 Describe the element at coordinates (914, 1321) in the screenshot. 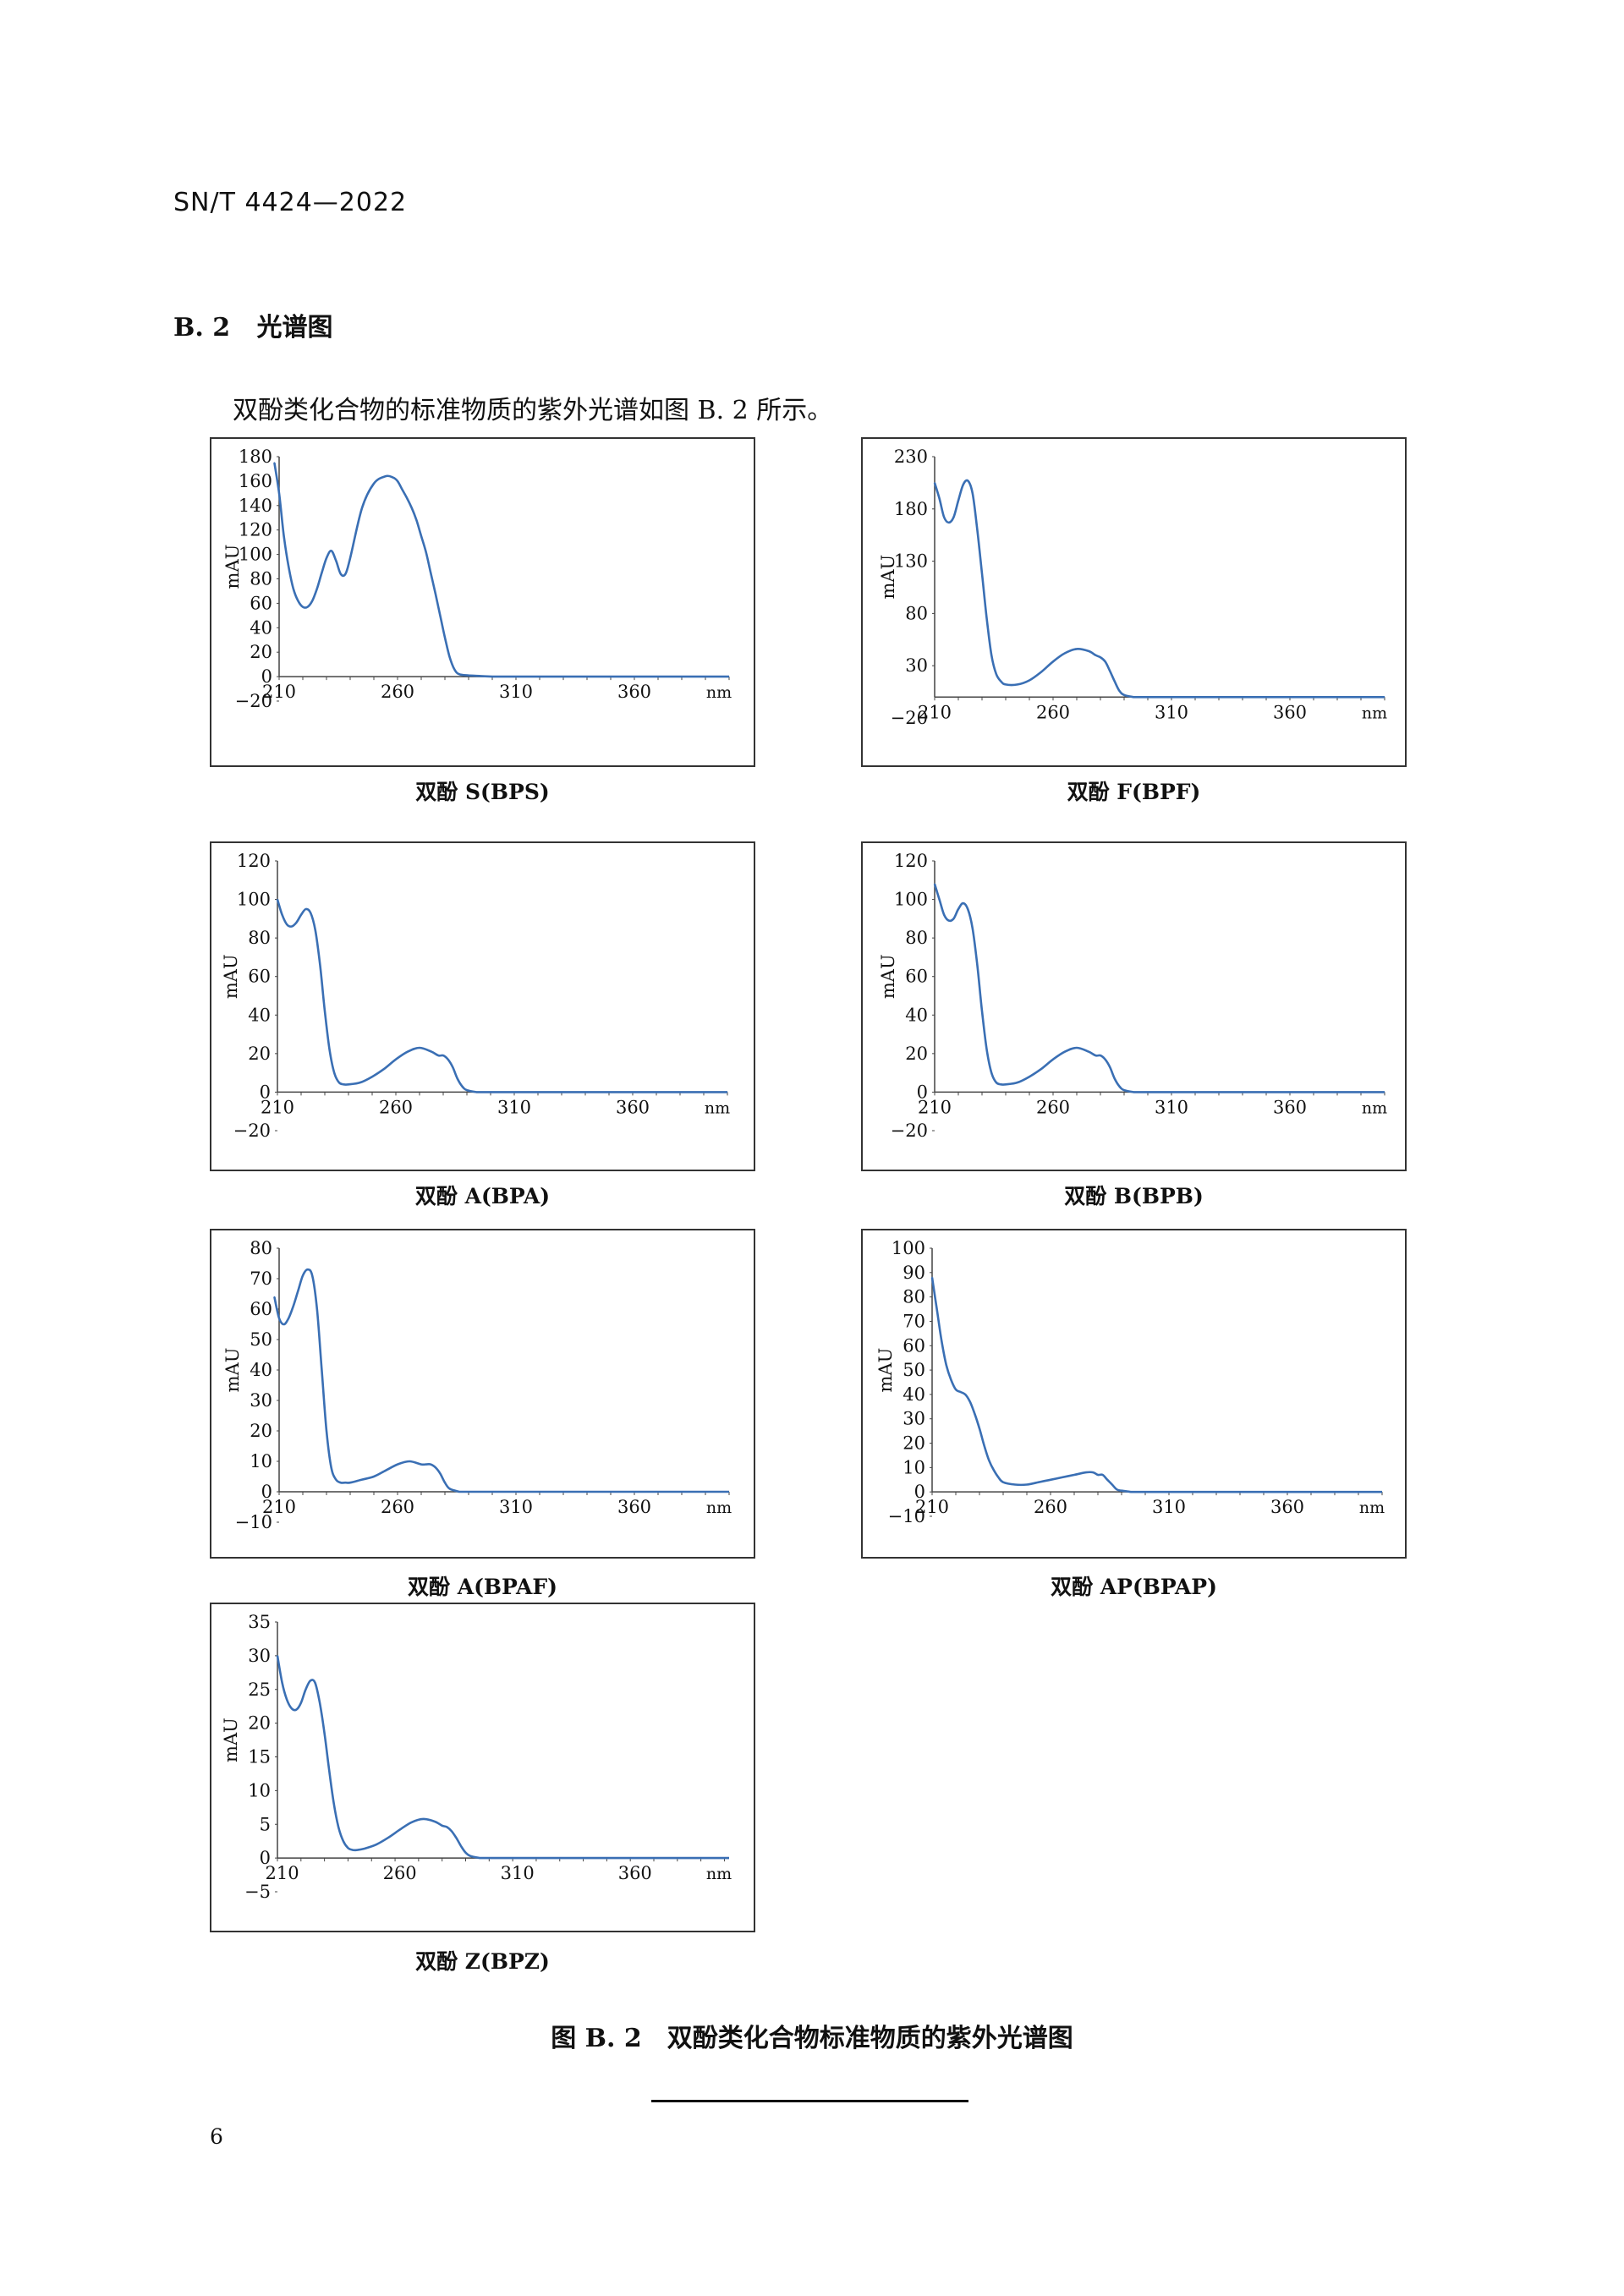

I see `y-tick-label: 70` at that location.